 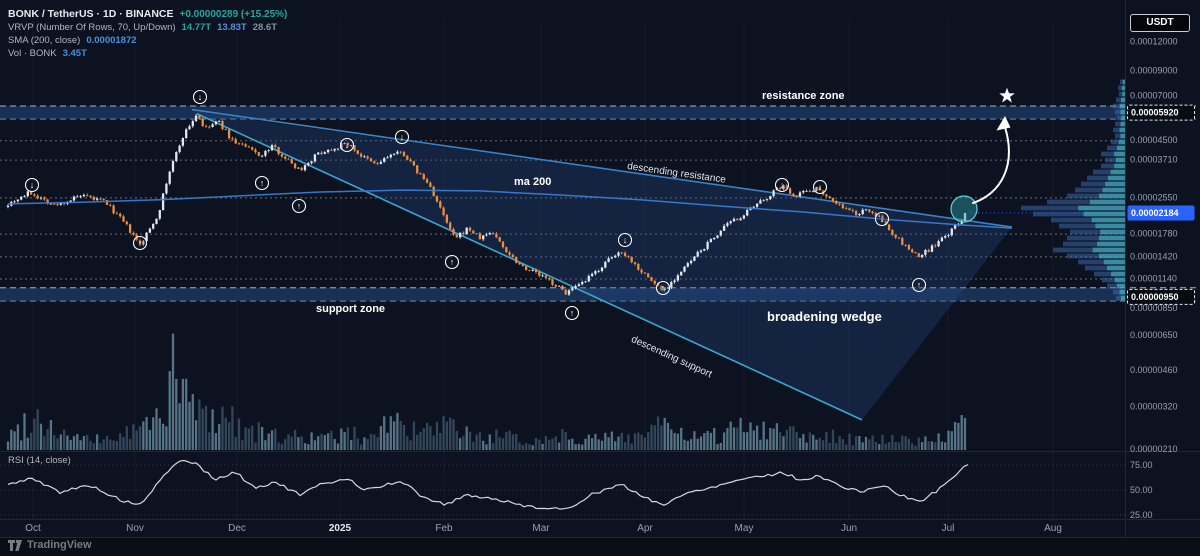 What do you see at coordinates (1003, 123) in the screenshot?
I see `breakout-arrowhead` at bounding box center [1003, 123].